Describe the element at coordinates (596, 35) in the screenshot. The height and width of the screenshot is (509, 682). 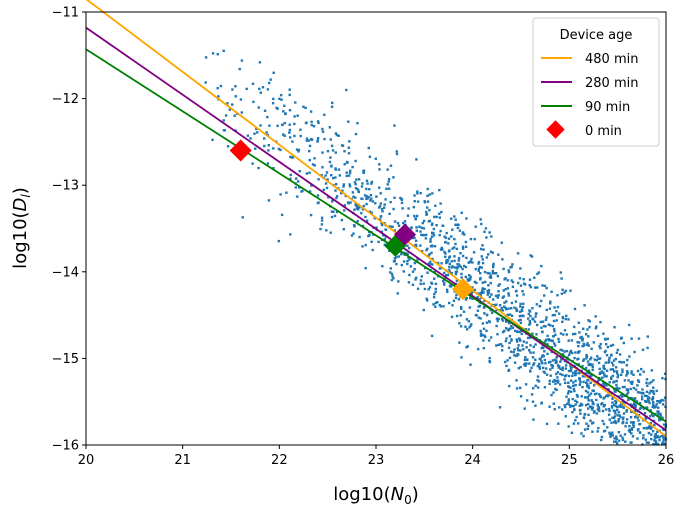
I see `legend-title: Device age` at that location.